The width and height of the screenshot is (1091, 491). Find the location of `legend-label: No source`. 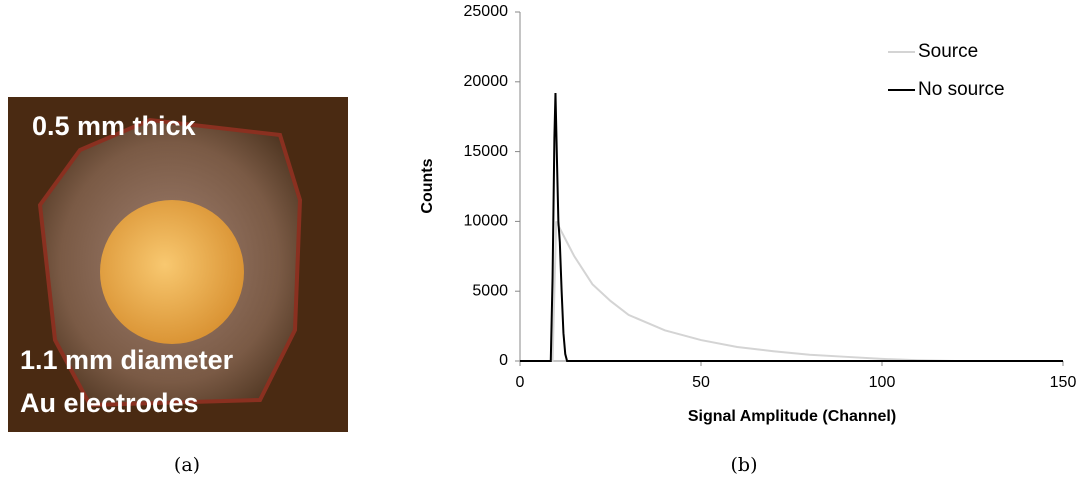

legend-label: No source is located at coordinates (961, 89).